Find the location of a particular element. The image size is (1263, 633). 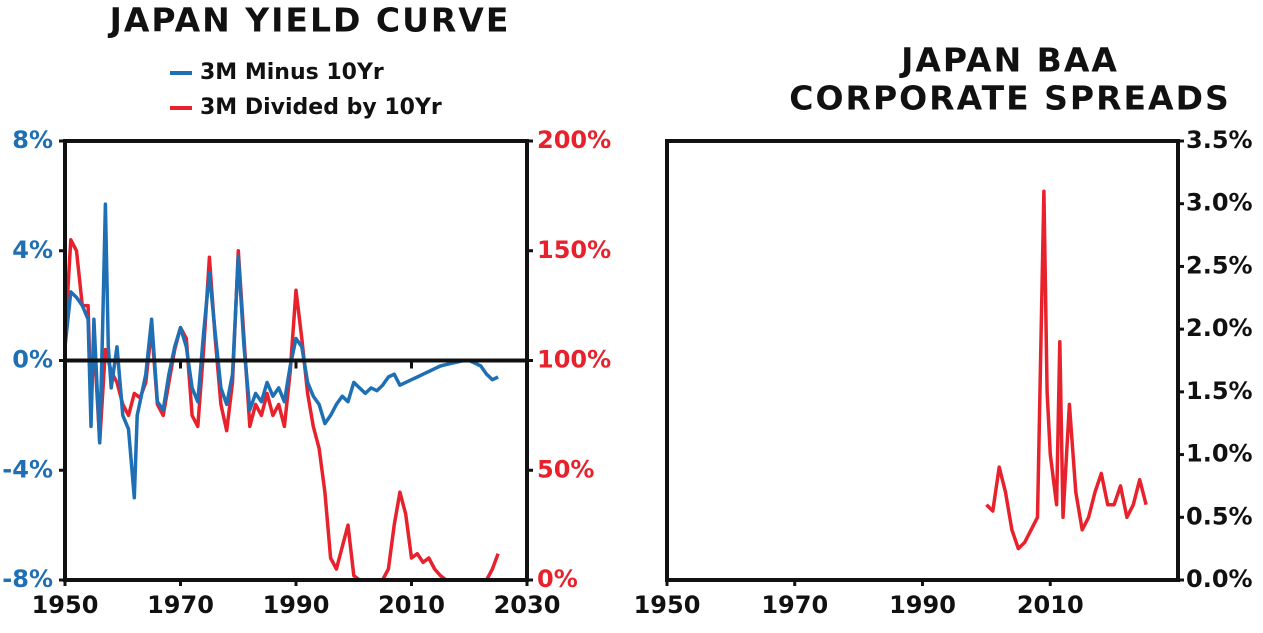

y2-tick-label: 0% is located at coordinates (557, 579).